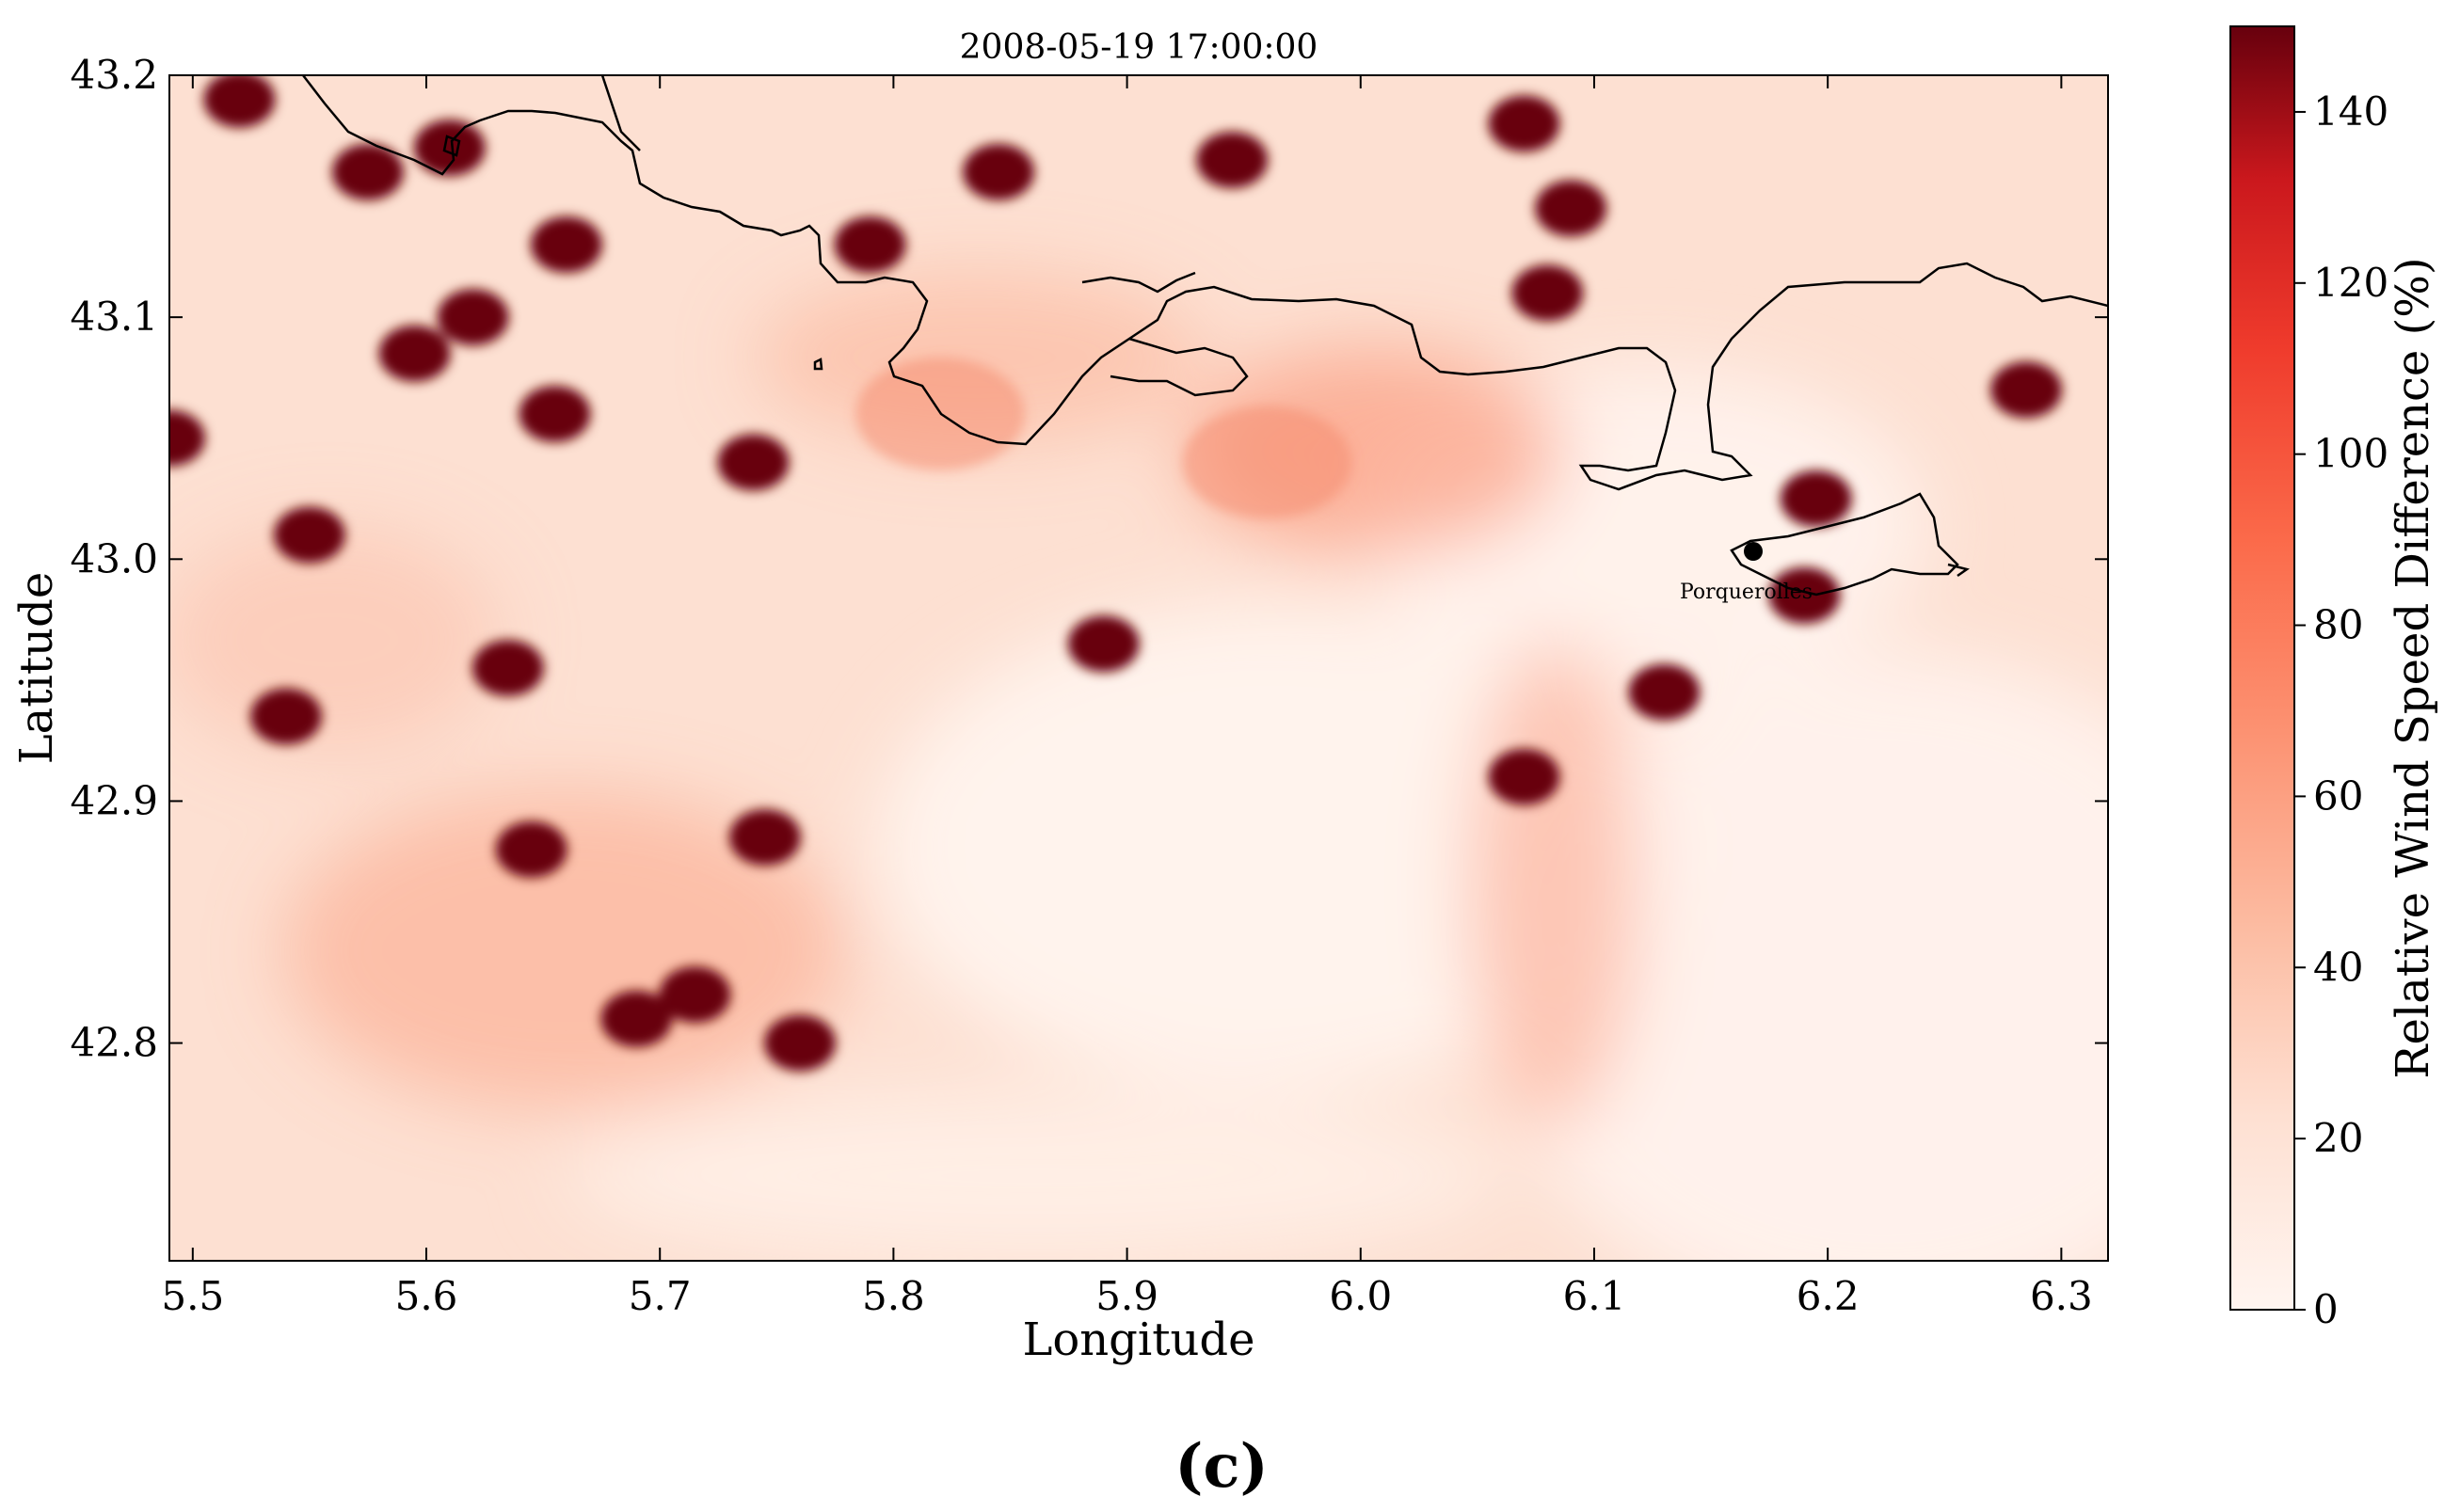 This screenshot has width=2444, height=1512. Describe the element at coordinates (2338, 1138) in the screenshot. I see `colorbar-tick-label: 20` at that location.